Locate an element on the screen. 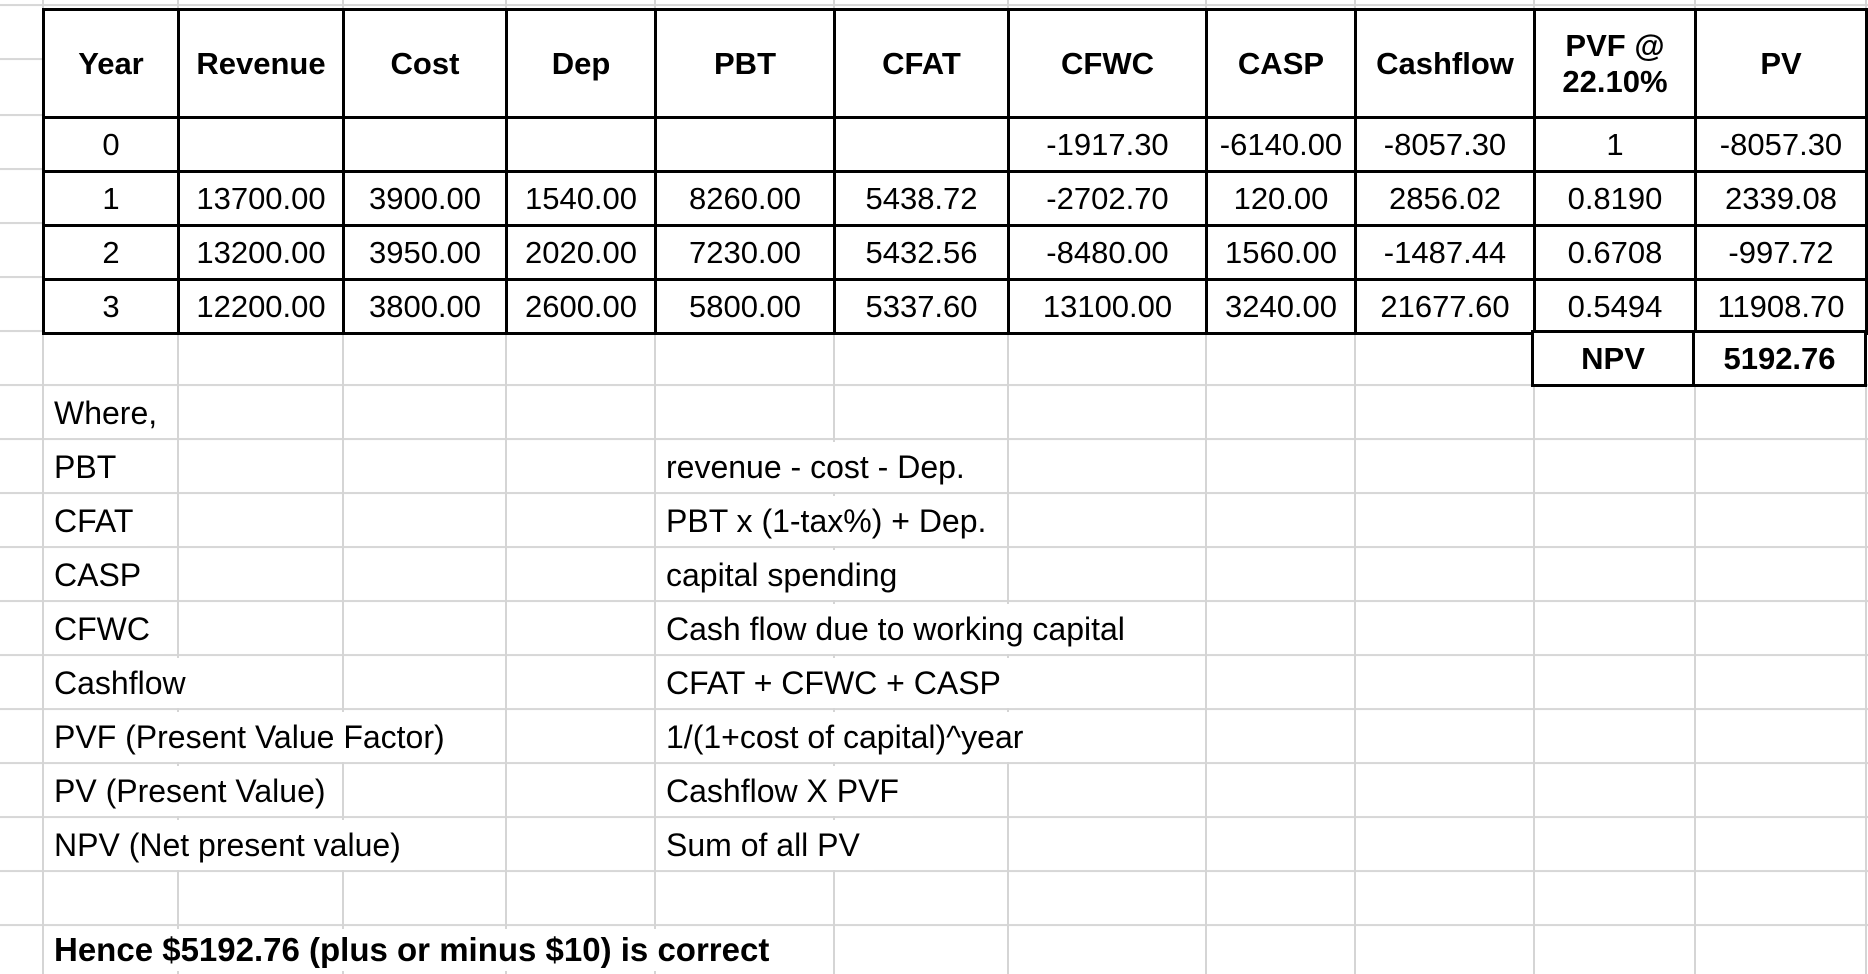 The image size is (1868, 974). npv-value-cell: 5192.76 is located at coordinates (1779, 358).